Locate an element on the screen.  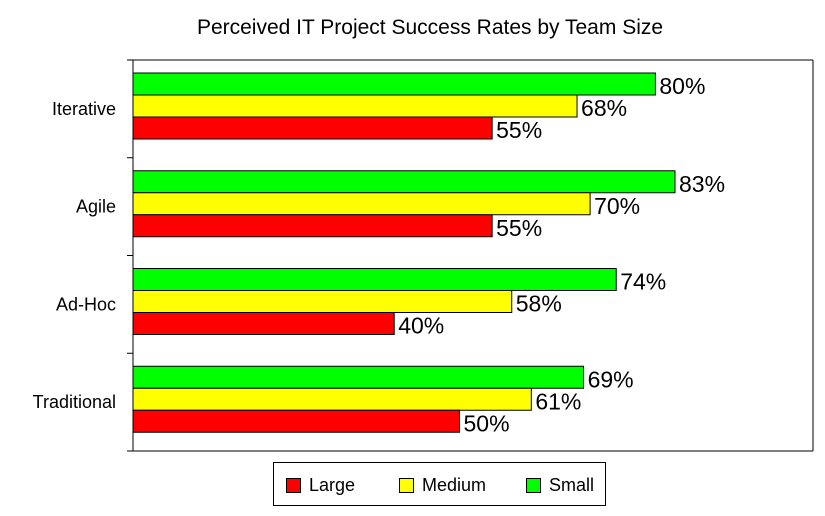
bar-traditional-small is located at coordinates (358, 377).